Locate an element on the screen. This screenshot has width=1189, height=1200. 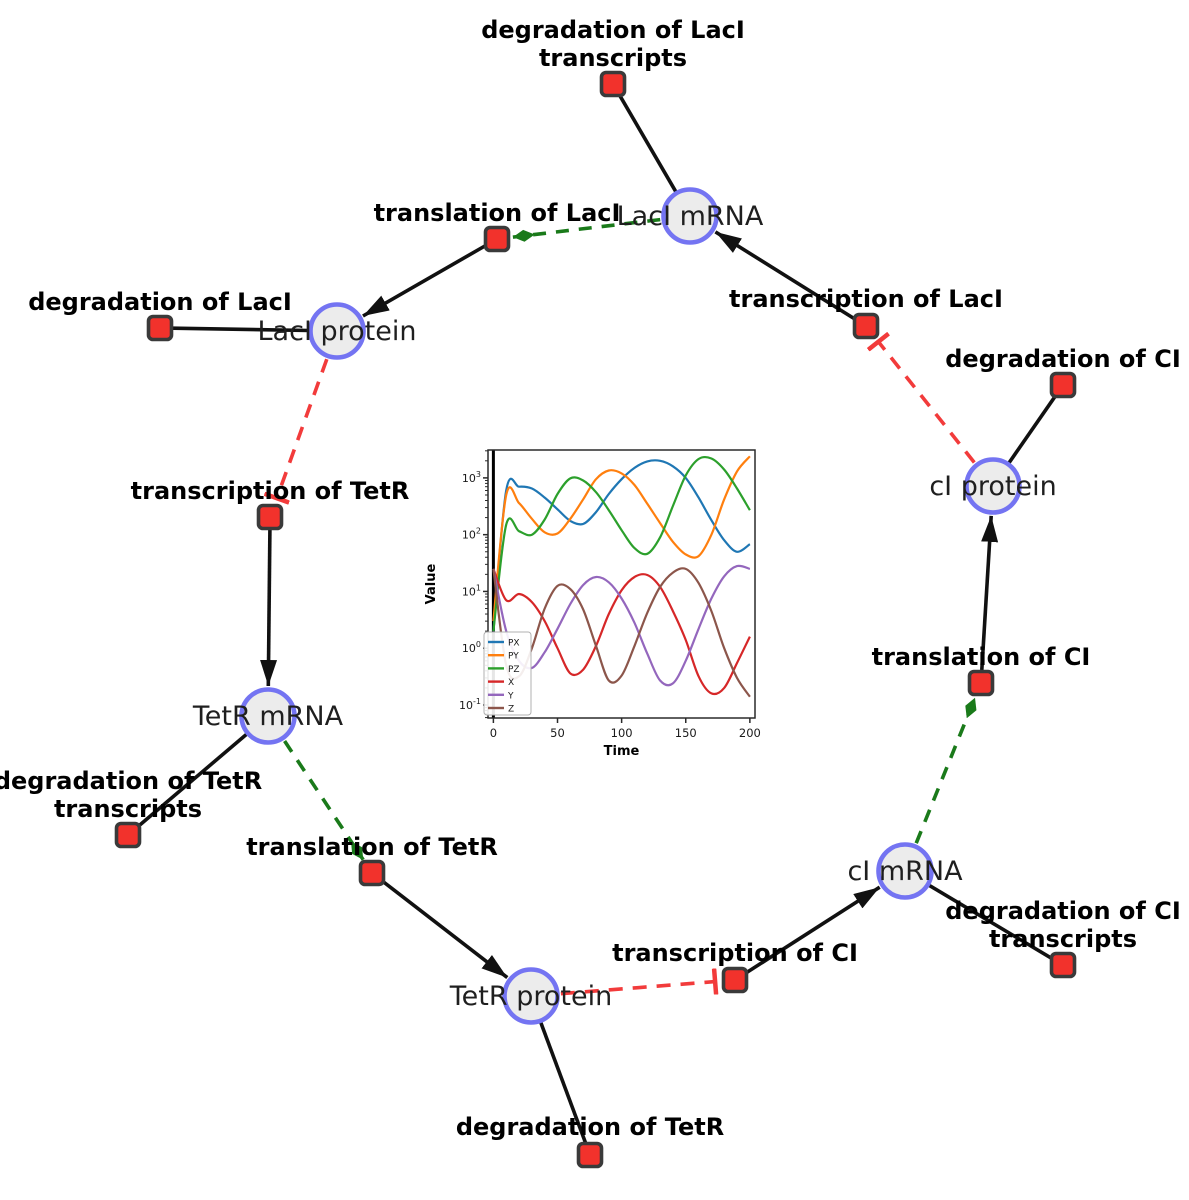
edge-consumption-laci-protein-to-deg-laci is located at coordinates (241, 329).